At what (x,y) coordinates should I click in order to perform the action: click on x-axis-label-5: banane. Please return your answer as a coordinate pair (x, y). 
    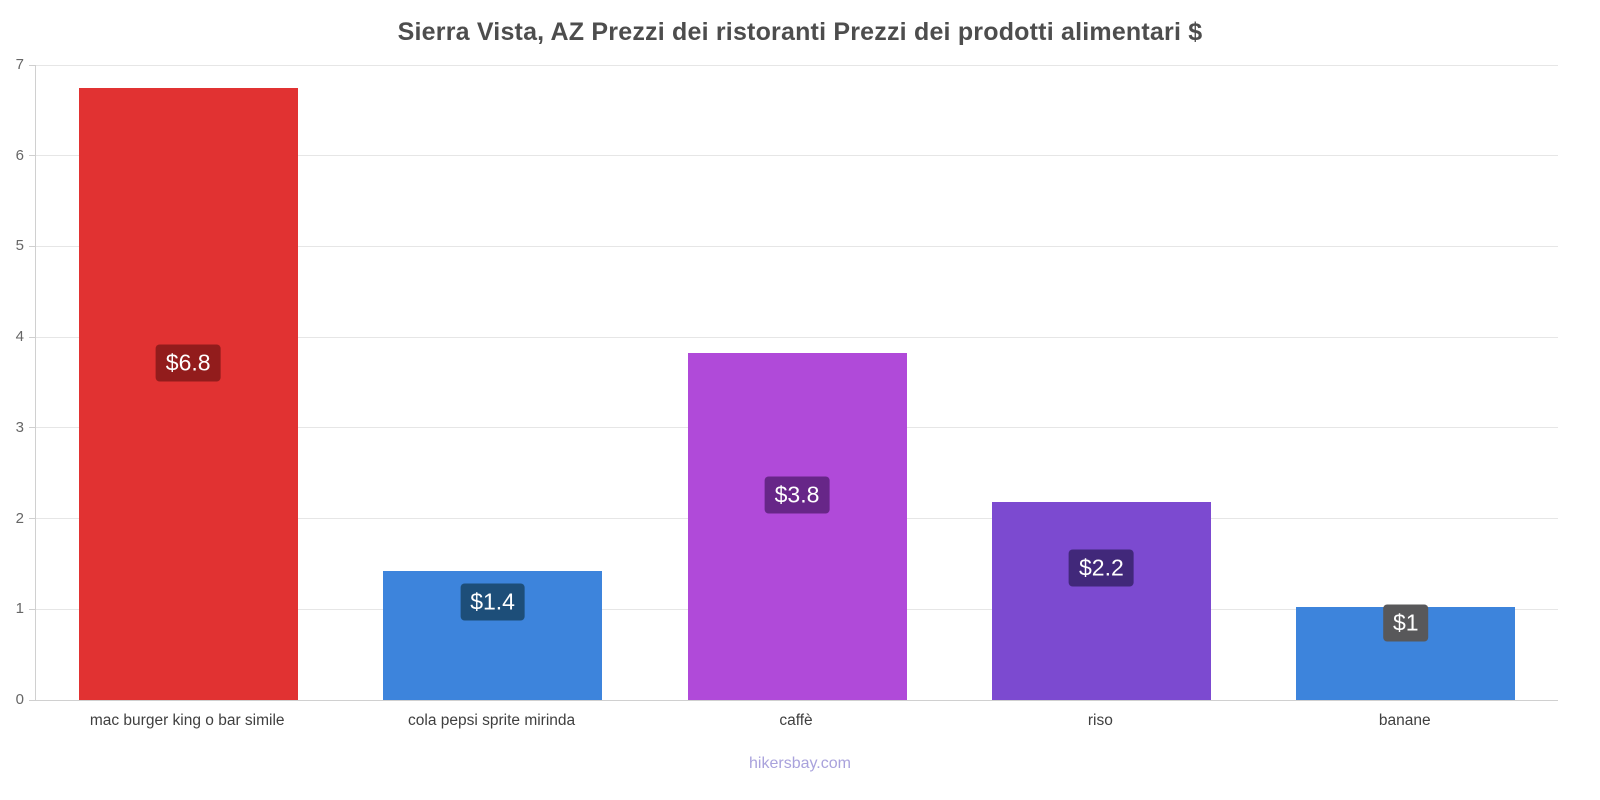
    Looking at the image, I should click on (1404, 720).